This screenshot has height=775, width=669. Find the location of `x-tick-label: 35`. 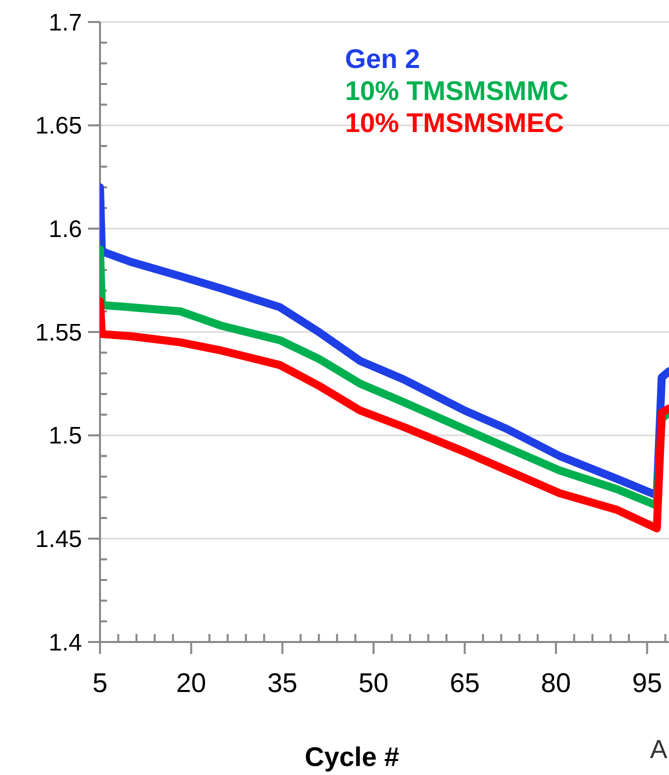

x-tick-label: 35 is located at coordinates (282, 683).